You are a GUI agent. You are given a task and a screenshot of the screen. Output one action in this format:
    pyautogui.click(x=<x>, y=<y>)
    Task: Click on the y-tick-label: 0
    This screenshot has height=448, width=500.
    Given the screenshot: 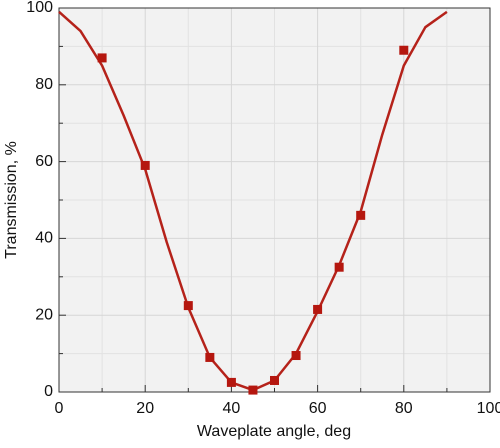 What is the action you would take?
    pyautogui.click(x=48, y=391)
    